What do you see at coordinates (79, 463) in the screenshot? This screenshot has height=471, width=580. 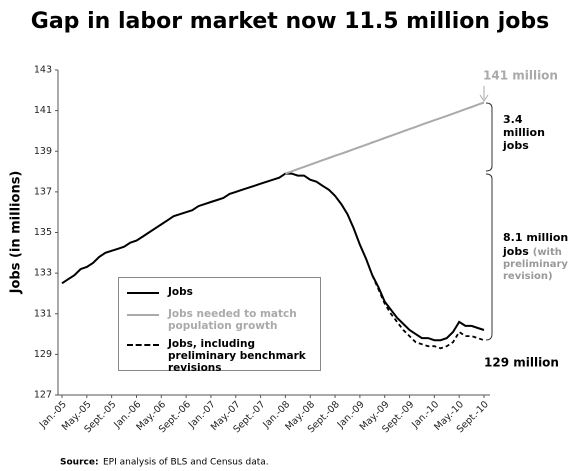 I see `source-label: Source:` at bounding box center [79, 463].